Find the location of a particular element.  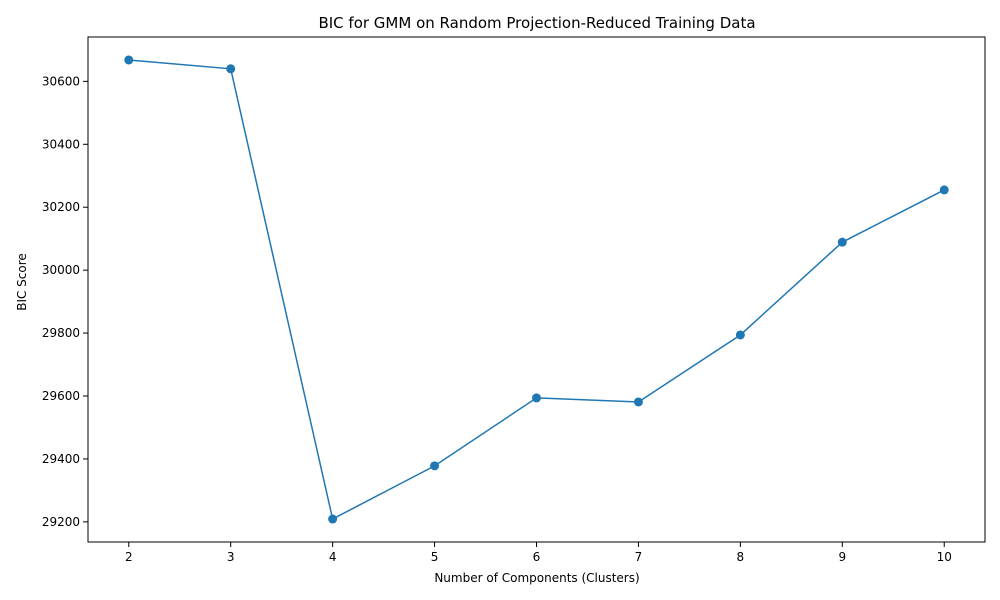

x-tick-label: 5 is located at coordinates (435, 557).